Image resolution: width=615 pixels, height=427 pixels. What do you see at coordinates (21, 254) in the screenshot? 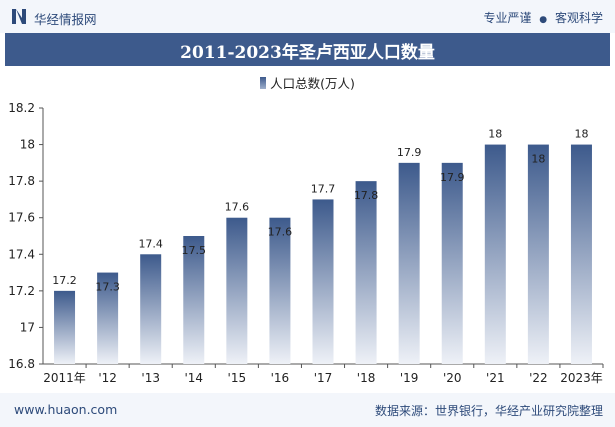
I see `y-tick-label: 17.4` at bounding box center [21, 254].